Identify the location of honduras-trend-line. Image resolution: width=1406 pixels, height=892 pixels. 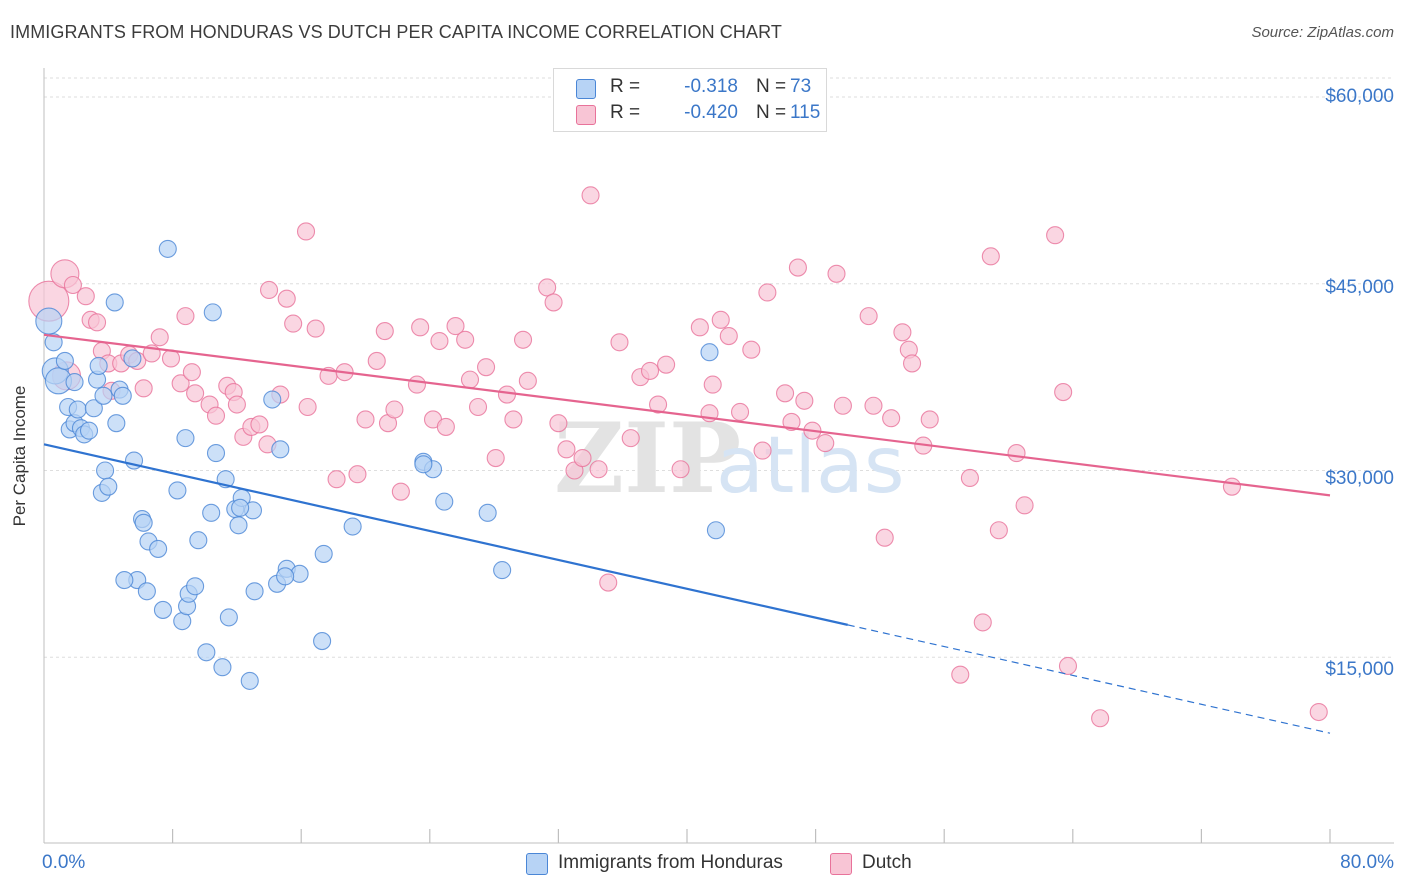
(445, 534).